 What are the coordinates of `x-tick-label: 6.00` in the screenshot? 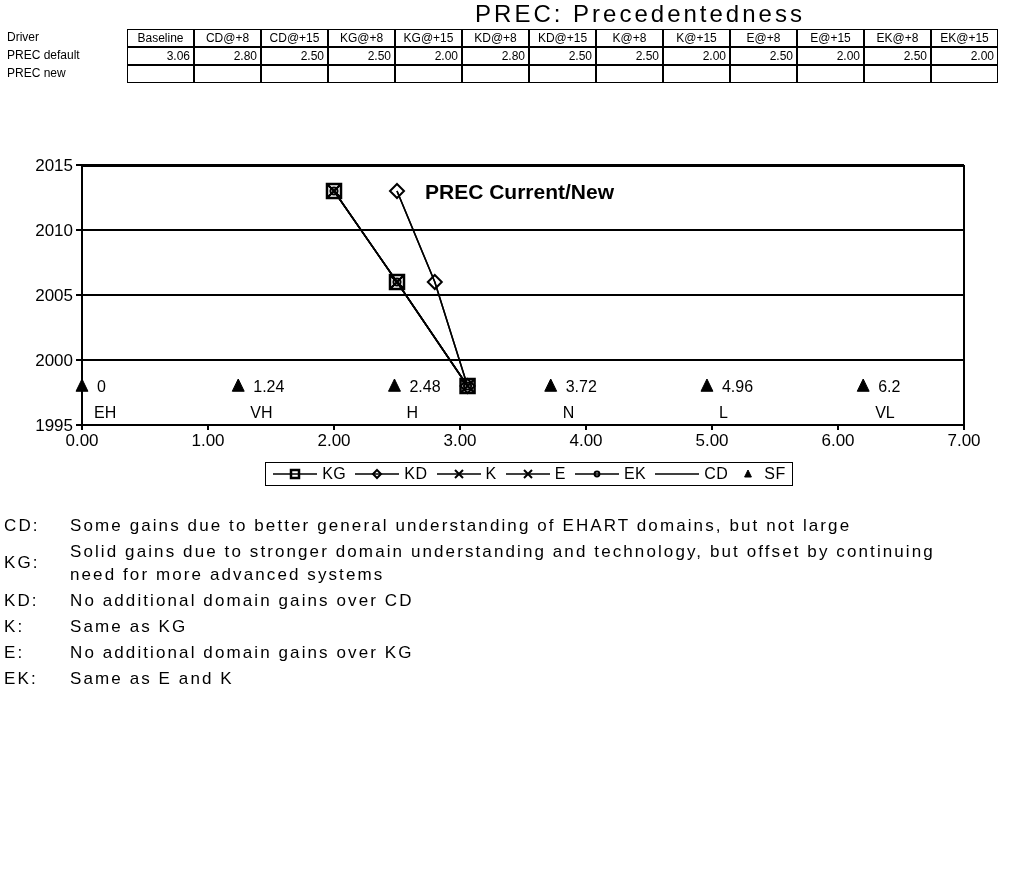 It's located at (838, 441).